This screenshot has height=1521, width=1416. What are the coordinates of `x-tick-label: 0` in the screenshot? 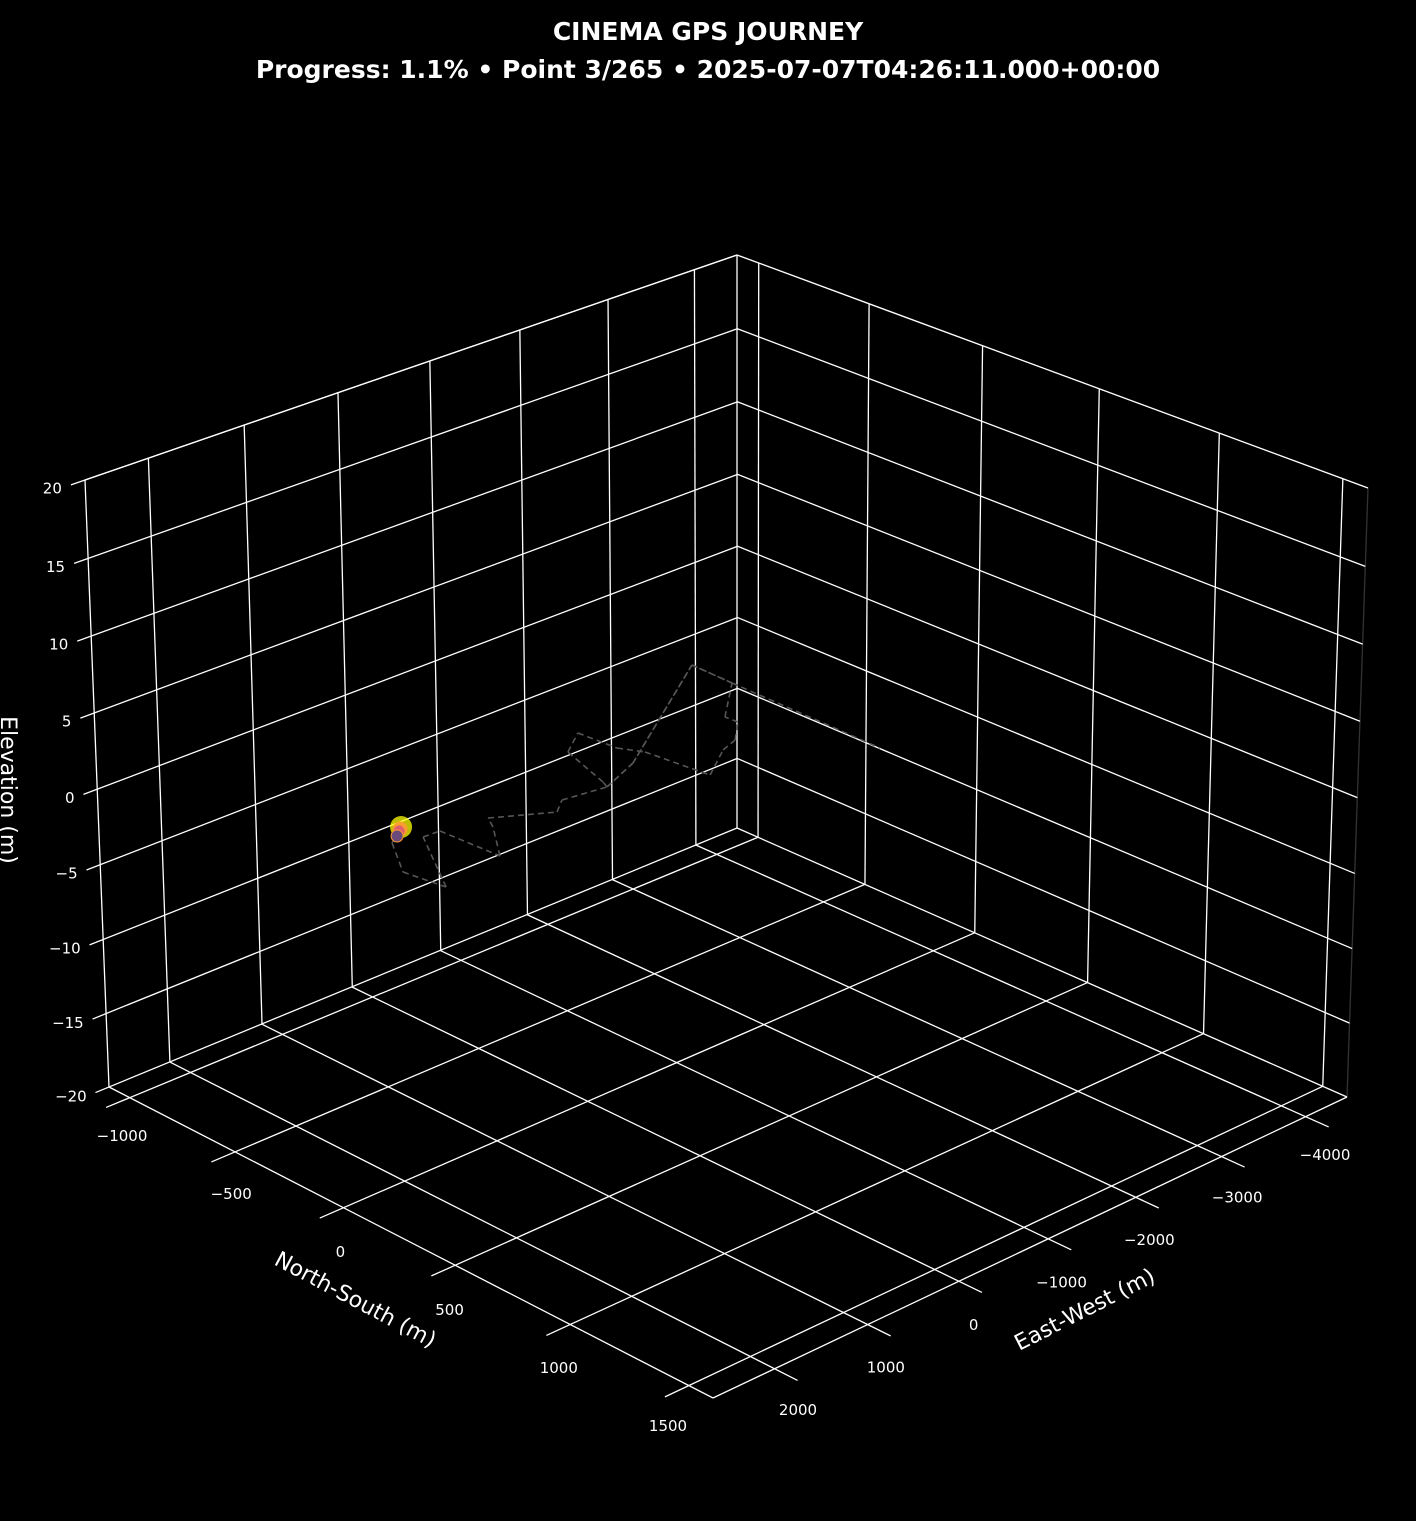 It's located at (974, 1325).